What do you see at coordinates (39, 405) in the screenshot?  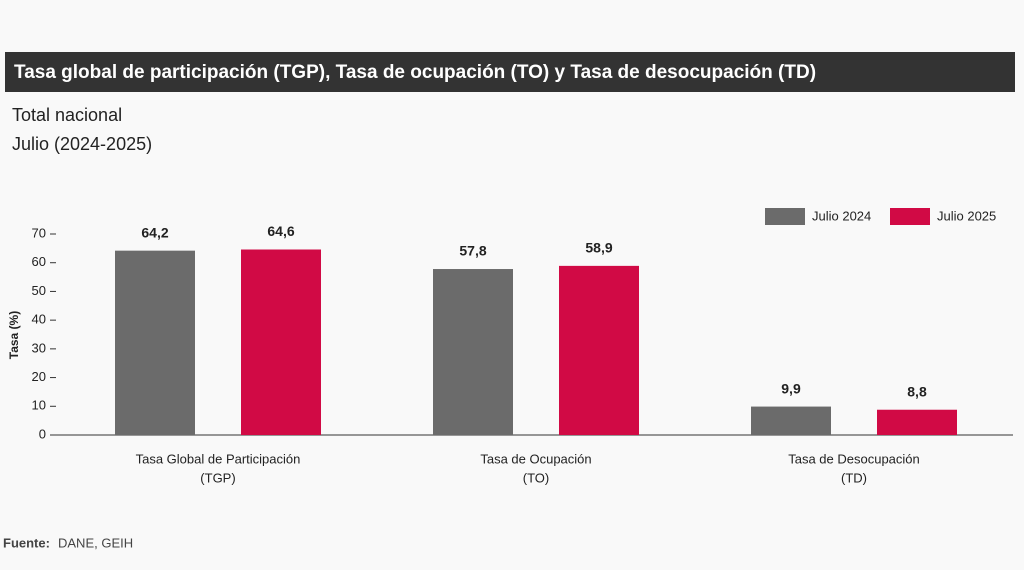 I see `y-tick-label: 10` at bounding box center [39, 405].